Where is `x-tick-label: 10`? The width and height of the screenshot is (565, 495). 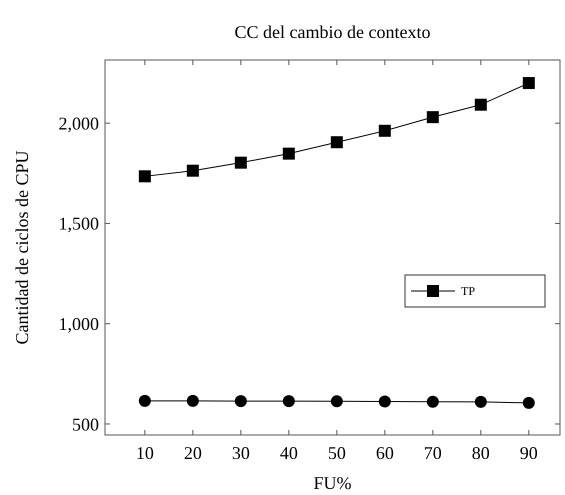 x-tick-label: 10 is located at coordinates (145, 453).